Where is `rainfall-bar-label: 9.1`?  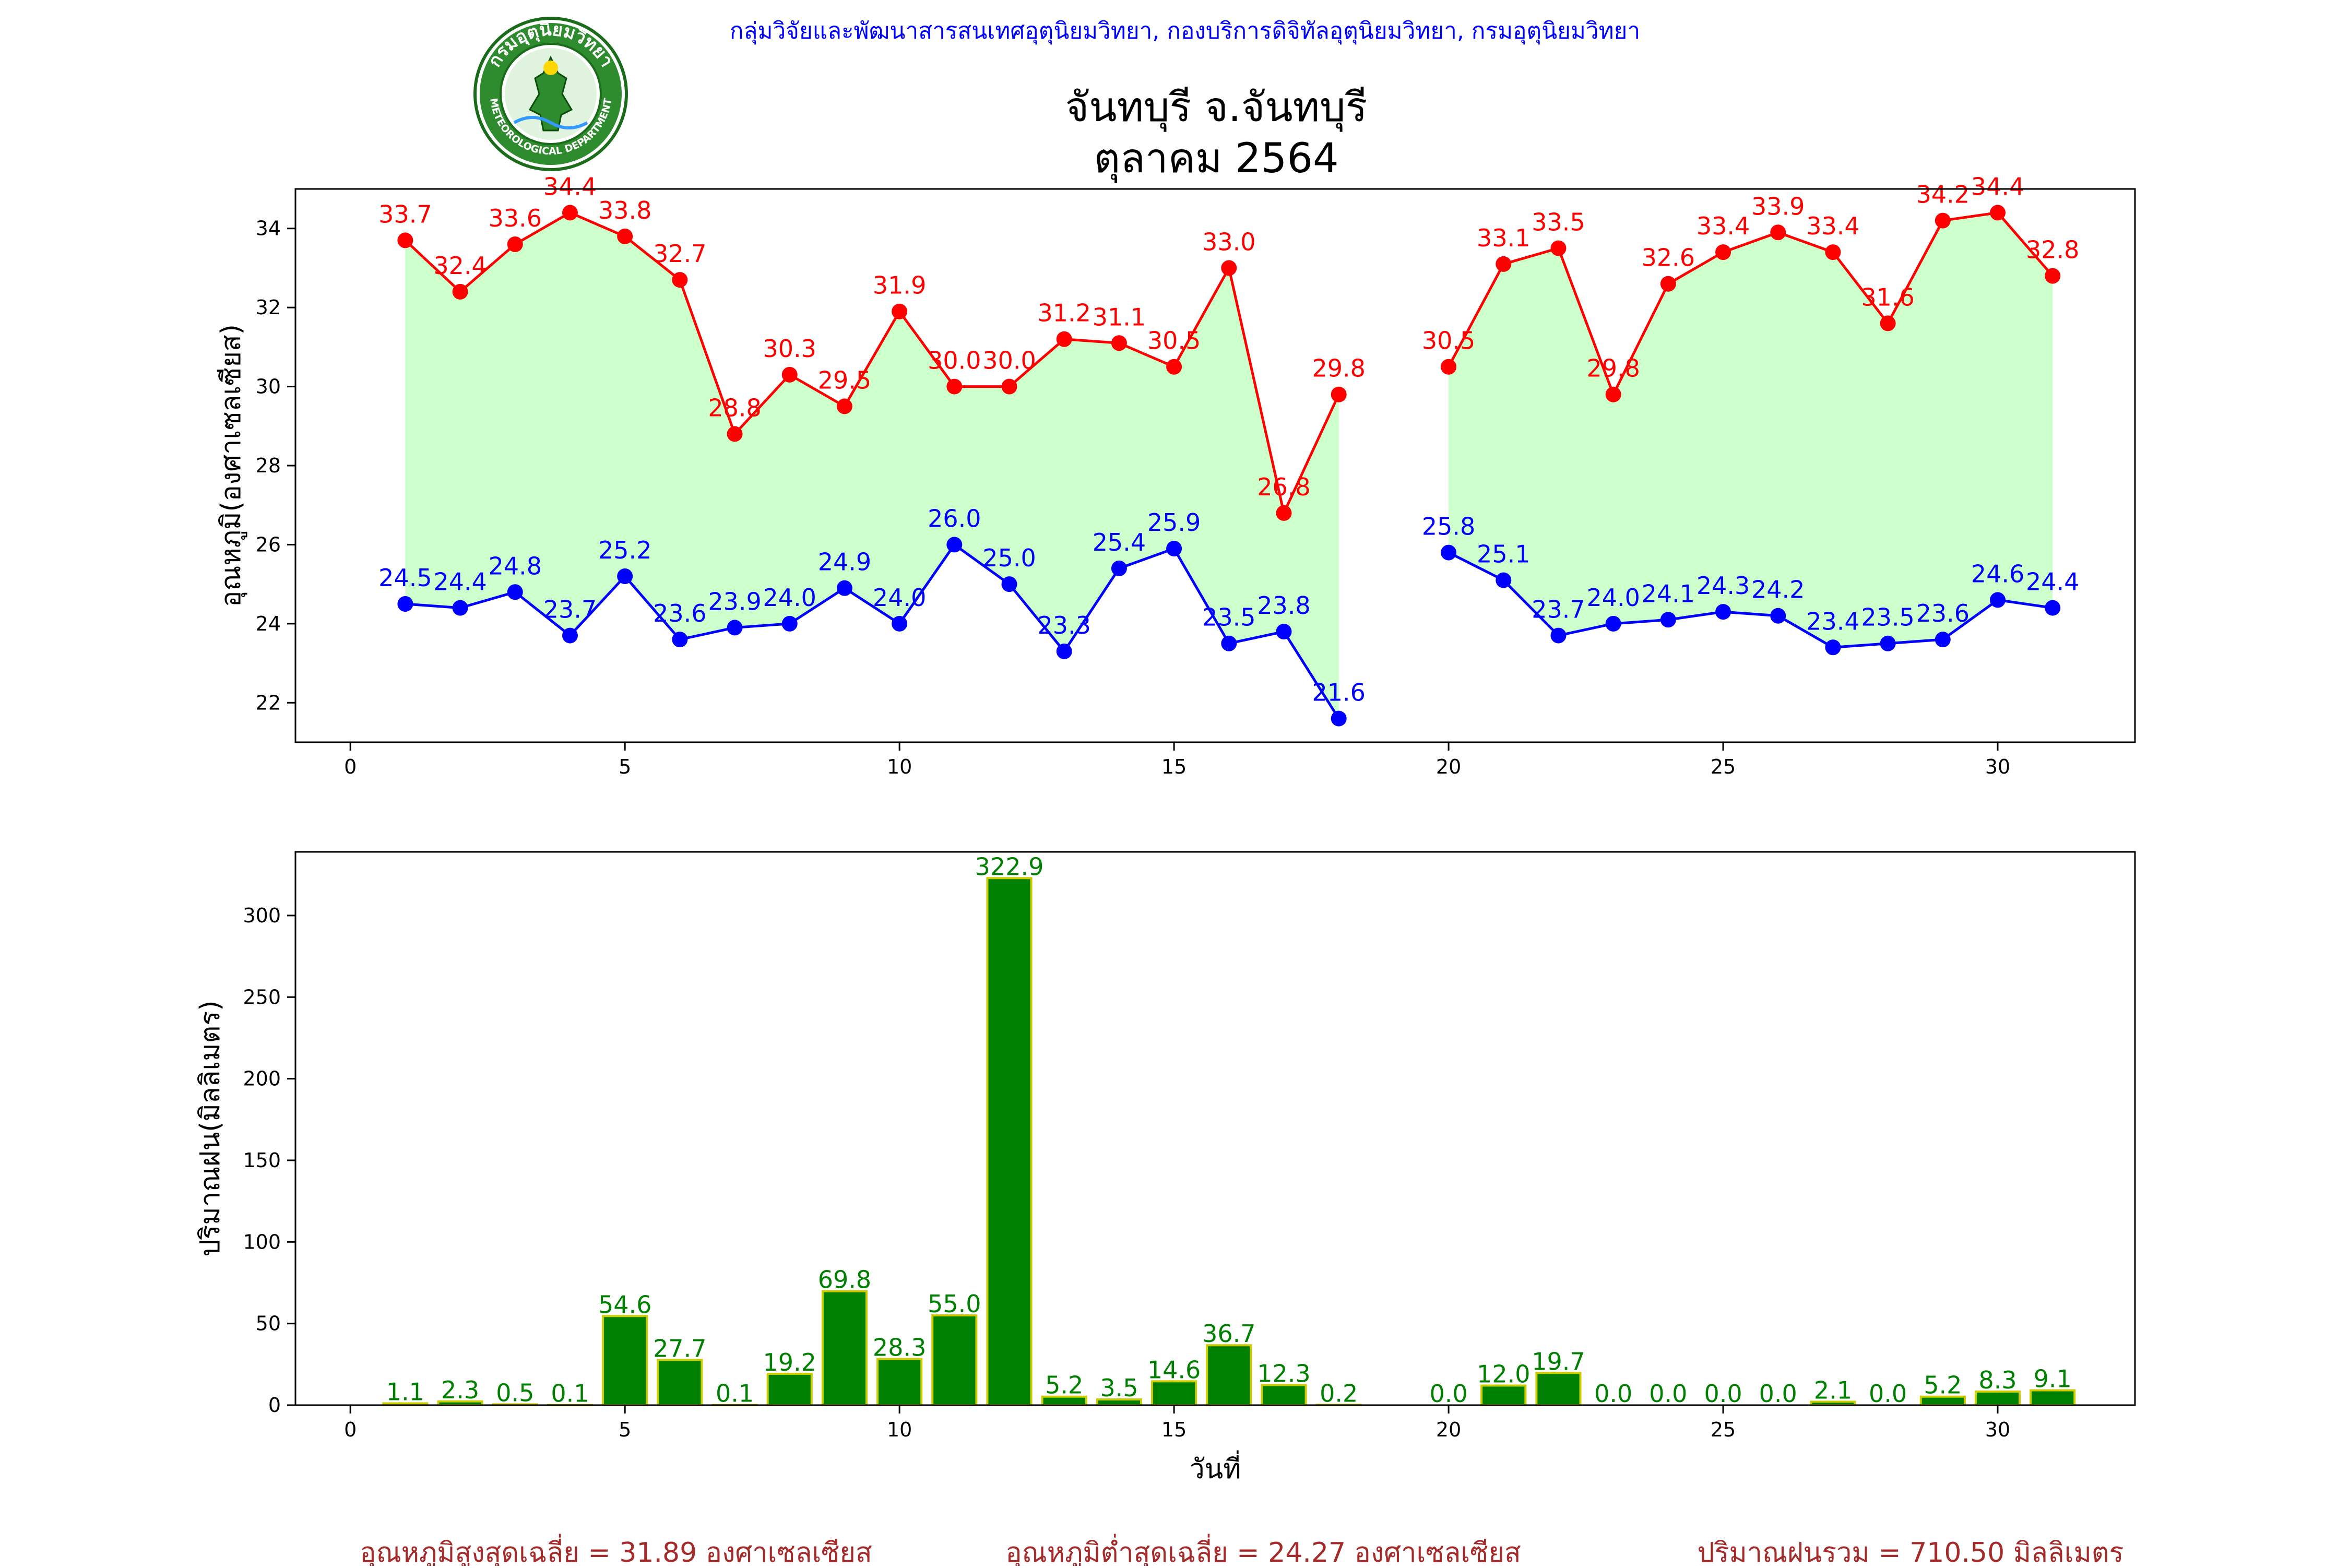
rainfall-bar-label: 9.1 is located at coordinates (2053, 1379).